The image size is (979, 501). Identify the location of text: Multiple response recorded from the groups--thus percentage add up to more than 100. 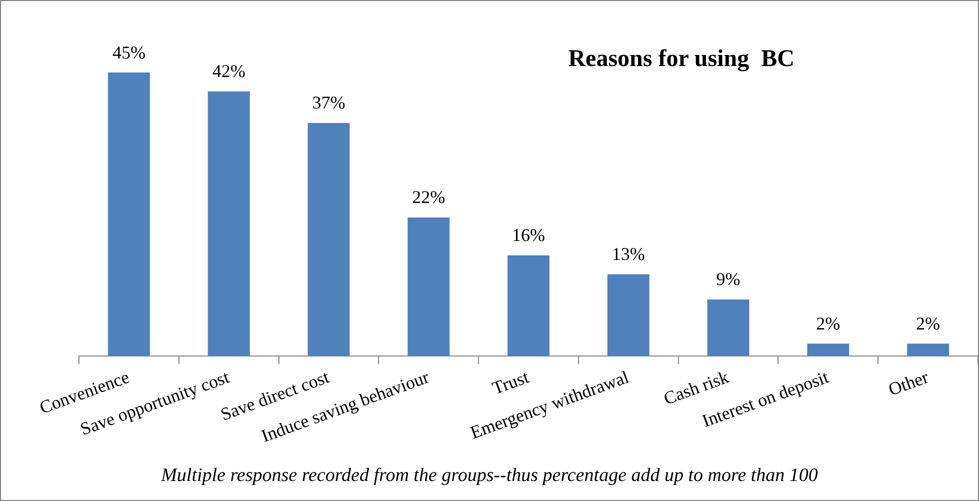
(489, 476).